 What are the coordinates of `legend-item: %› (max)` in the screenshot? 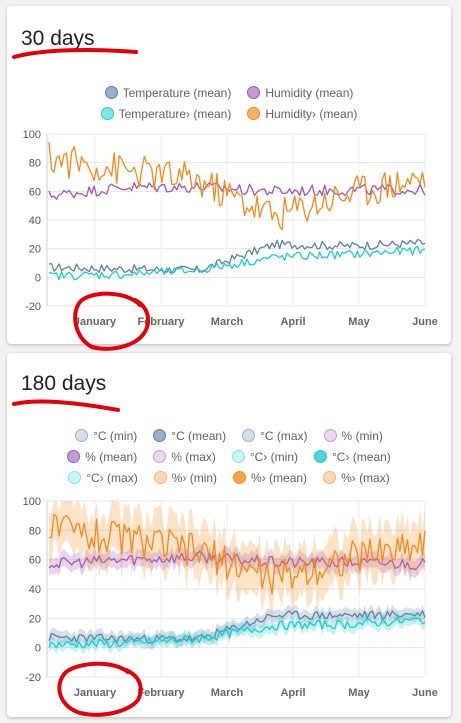 It's located at (356, 478).